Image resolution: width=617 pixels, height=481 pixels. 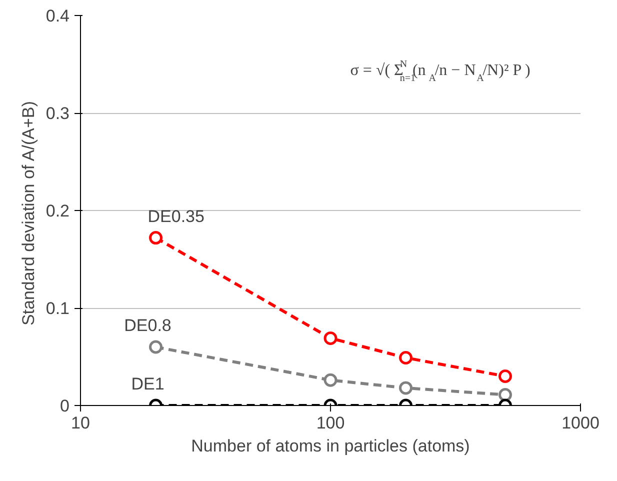 I want to click on y-tick-label: 0.4, so click(x=58, y=16).